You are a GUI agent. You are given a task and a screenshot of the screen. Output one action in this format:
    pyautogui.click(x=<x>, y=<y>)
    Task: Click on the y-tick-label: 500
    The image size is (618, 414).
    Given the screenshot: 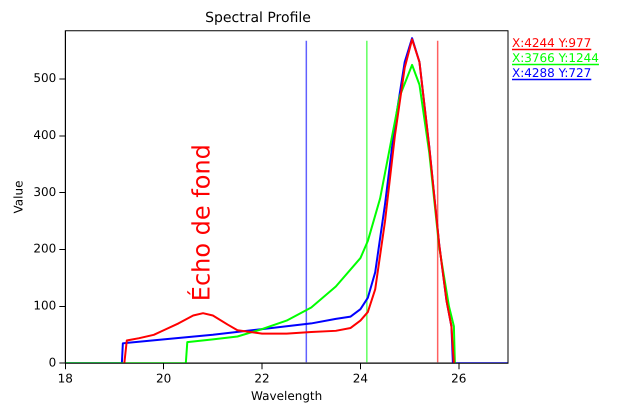 What is the action you would take?
    pyautogui.click(x=44, y=78)
    